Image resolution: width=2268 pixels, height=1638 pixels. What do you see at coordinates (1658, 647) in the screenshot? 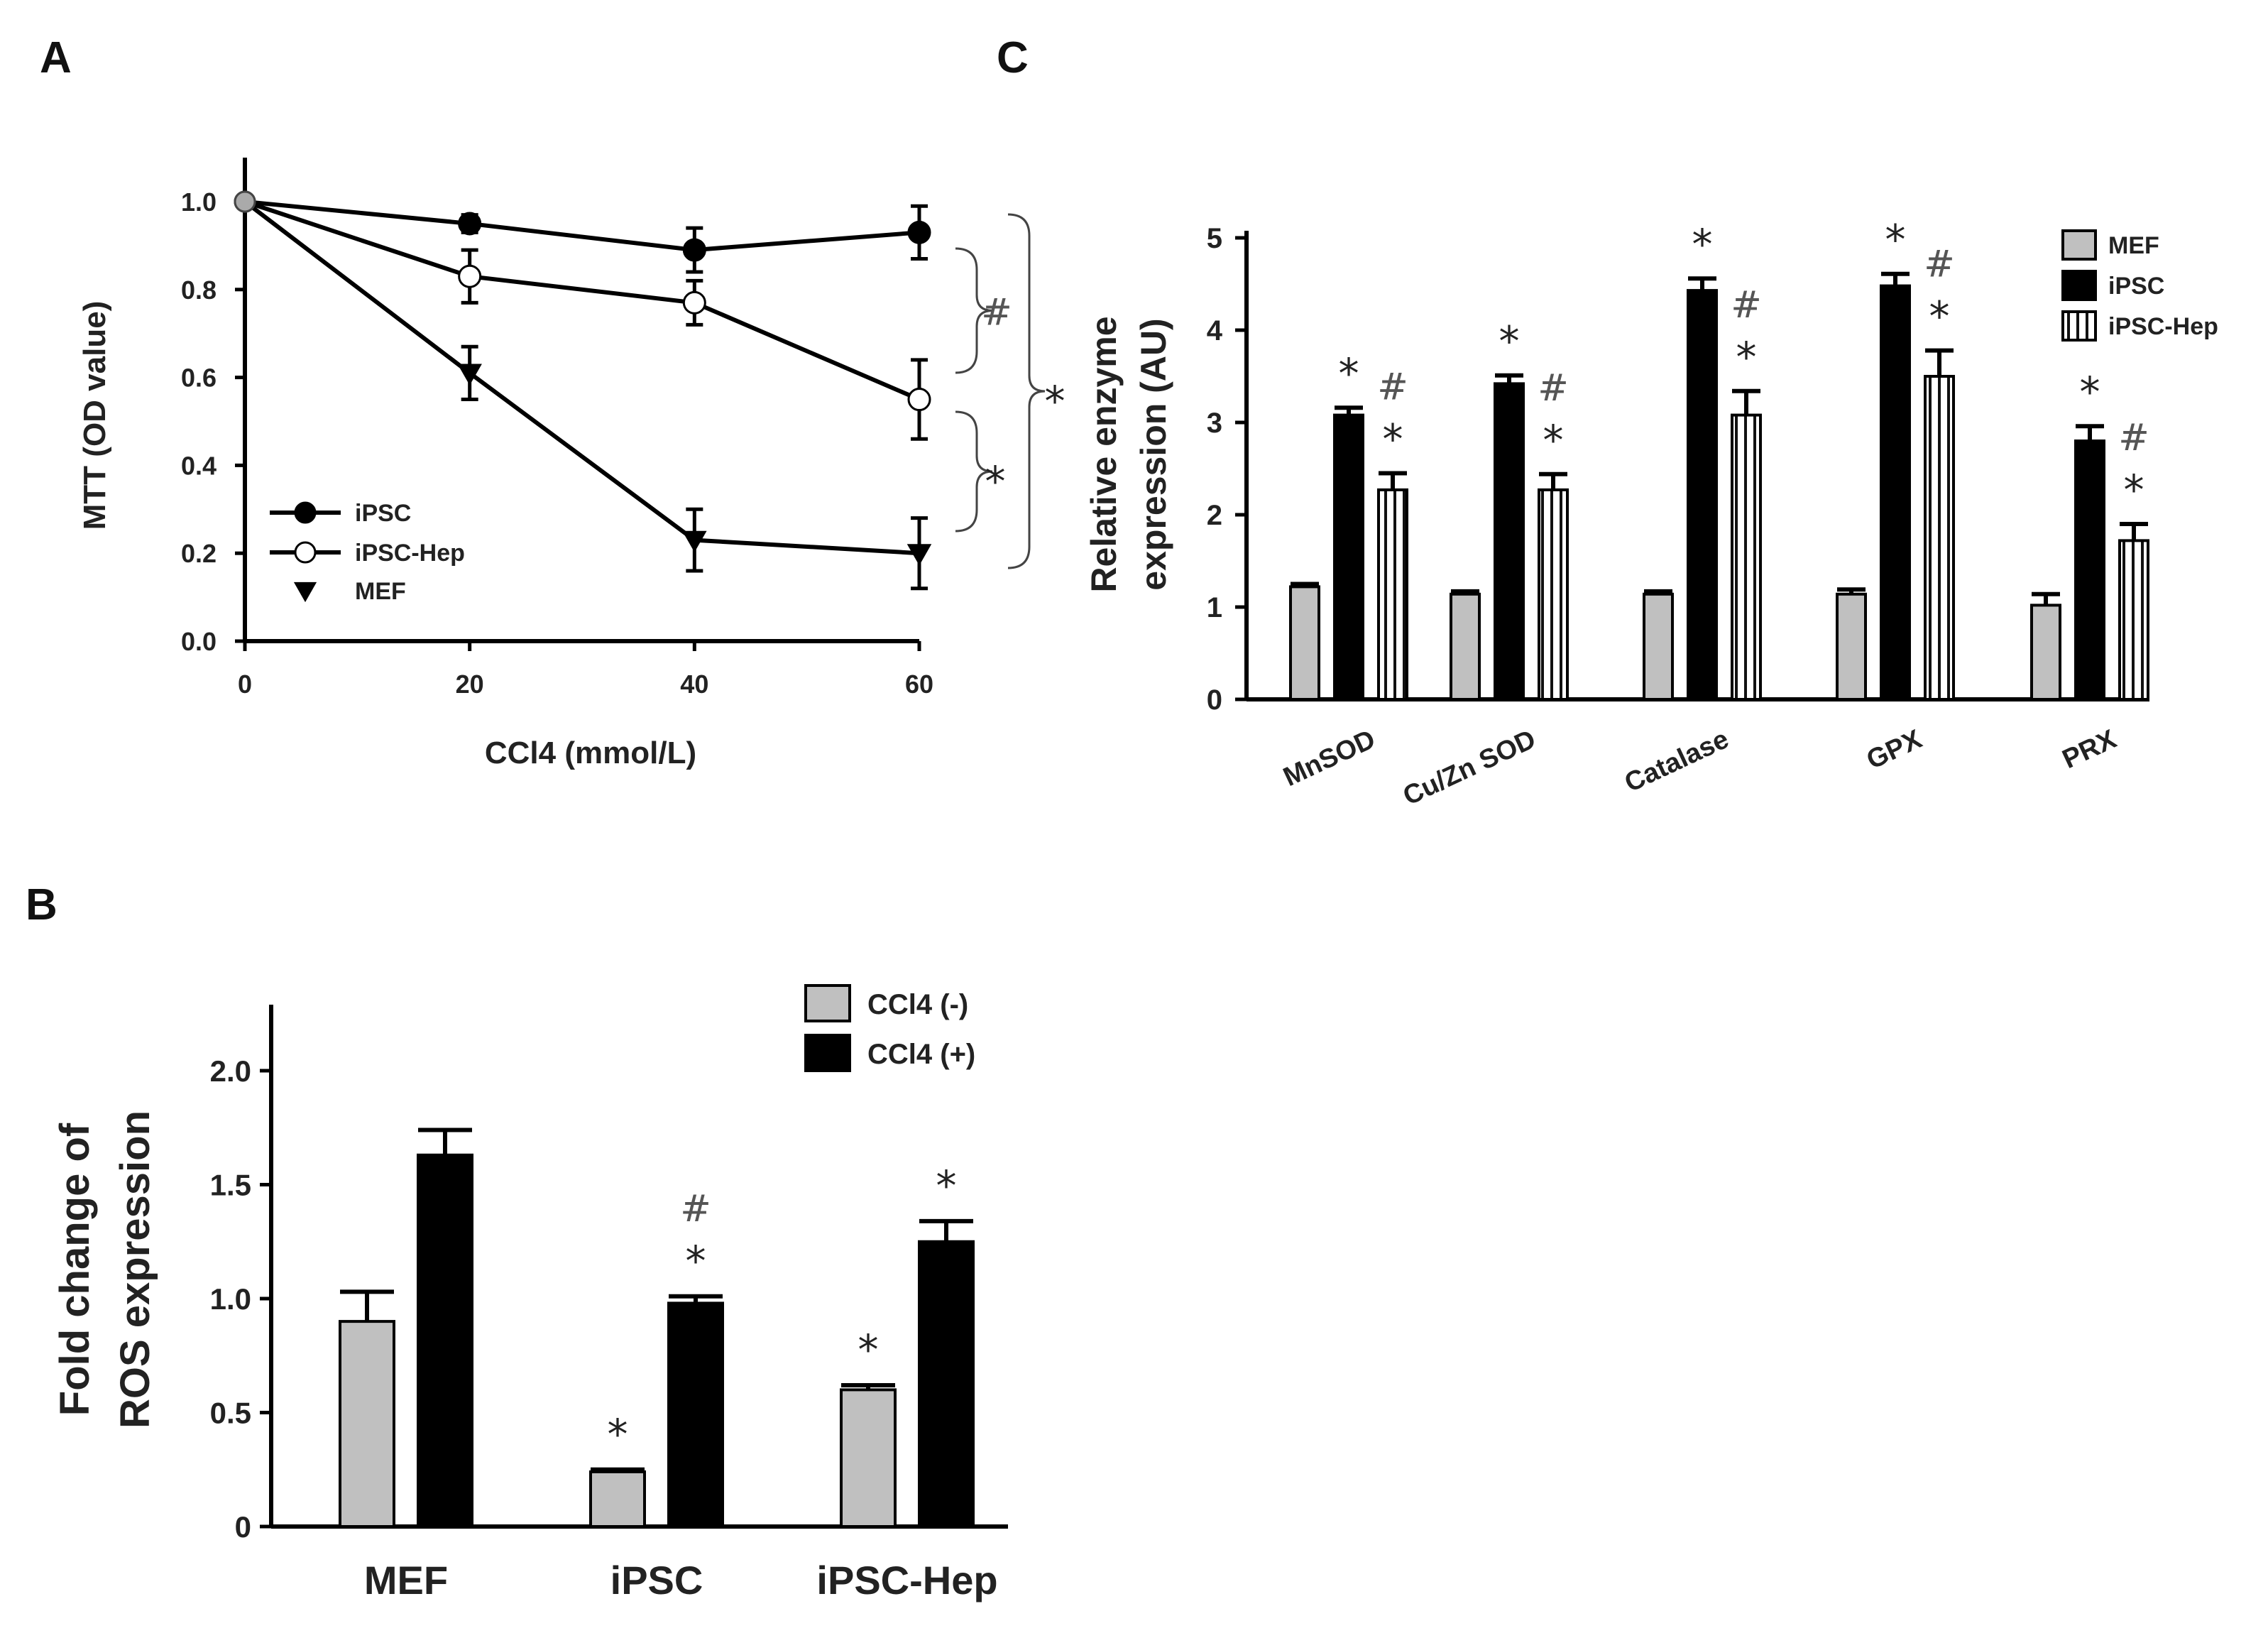
I see `panel-c-bar-catalase-mef` at bounding box center [1658, 647].